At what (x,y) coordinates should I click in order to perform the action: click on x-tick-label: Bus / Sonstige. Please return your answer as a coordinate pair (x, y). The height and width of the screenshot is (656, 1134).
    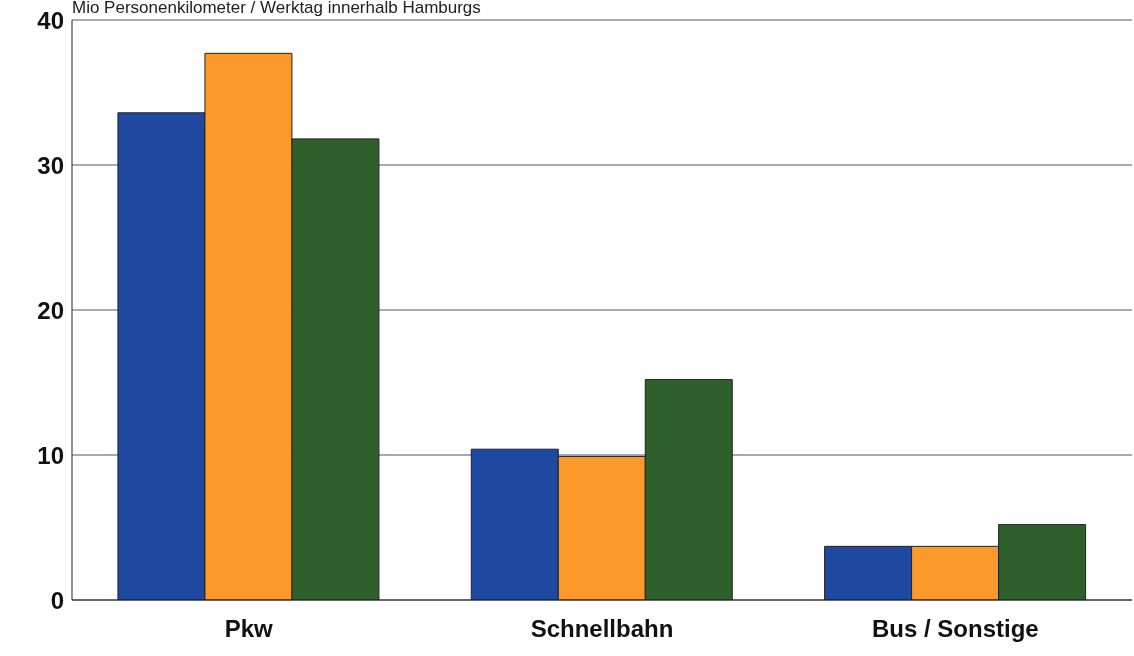
    Looking at the image, I should click on (955, 629).